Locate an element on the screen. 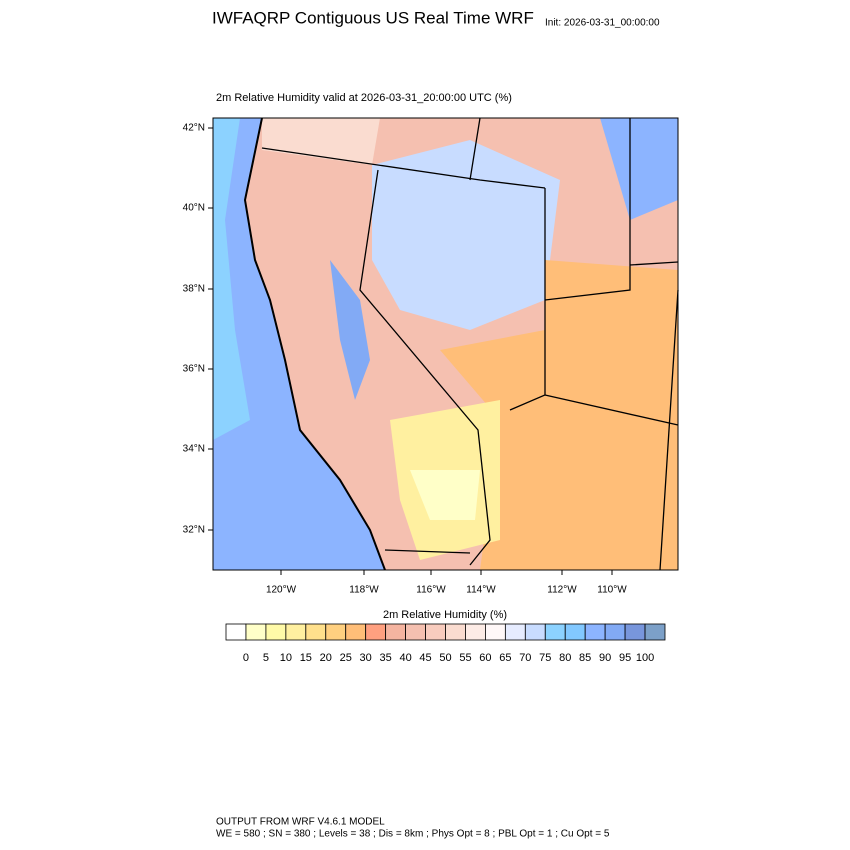 Image resolution: width=850 pixels, height=850 pixels. colorbar-title: 2m Relative Humidity (%) is located at coordinates (445, 615).